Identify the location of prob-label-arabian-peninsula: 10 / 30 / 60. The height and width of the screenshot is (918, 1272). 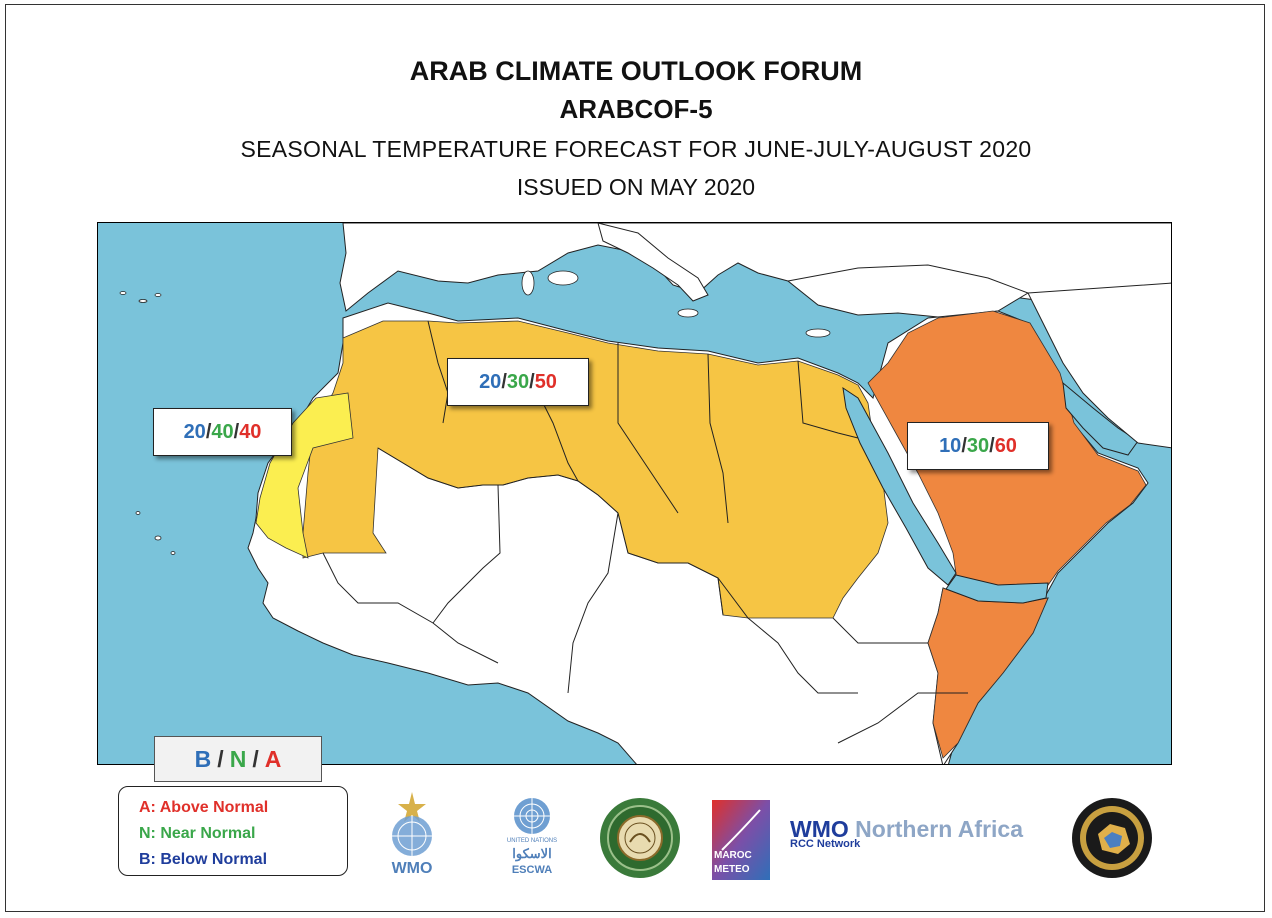
(978, 446).